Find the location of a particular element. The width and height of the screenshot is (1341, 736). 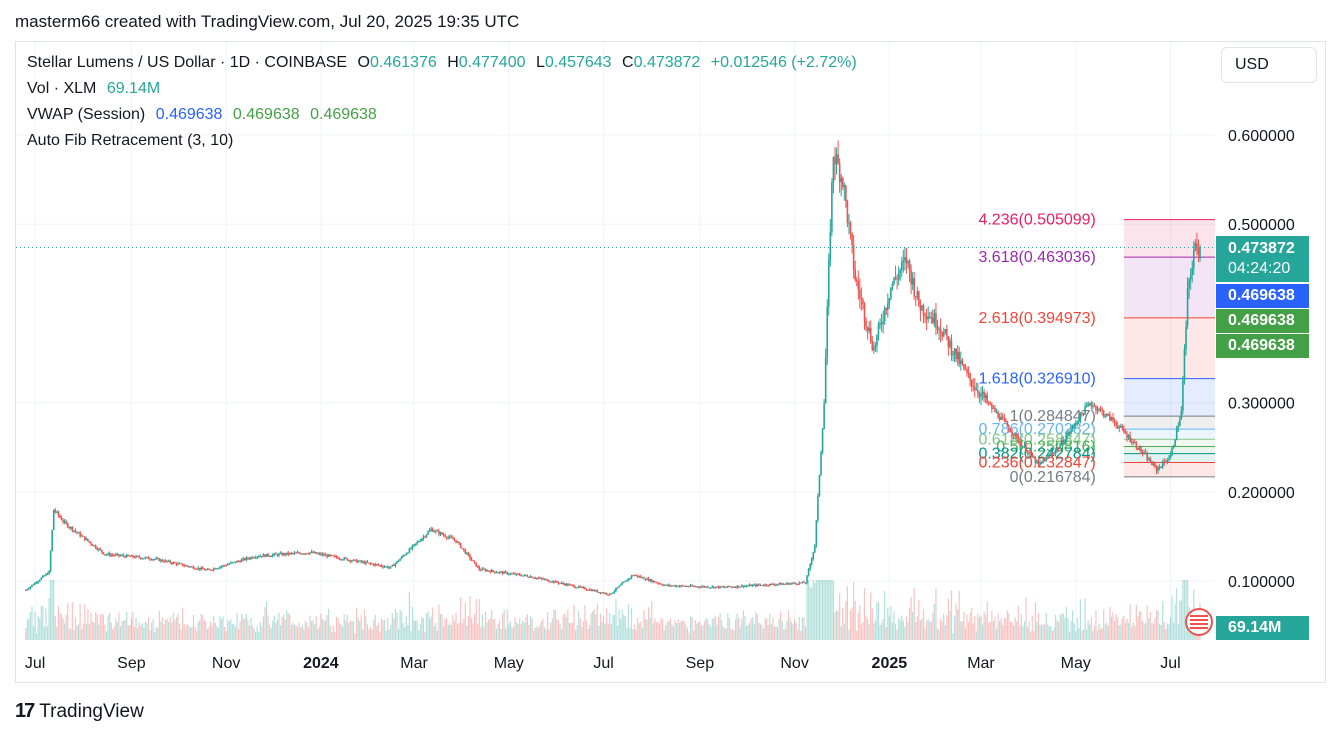

currency-button: USD is located at coordinates (1269, 65).